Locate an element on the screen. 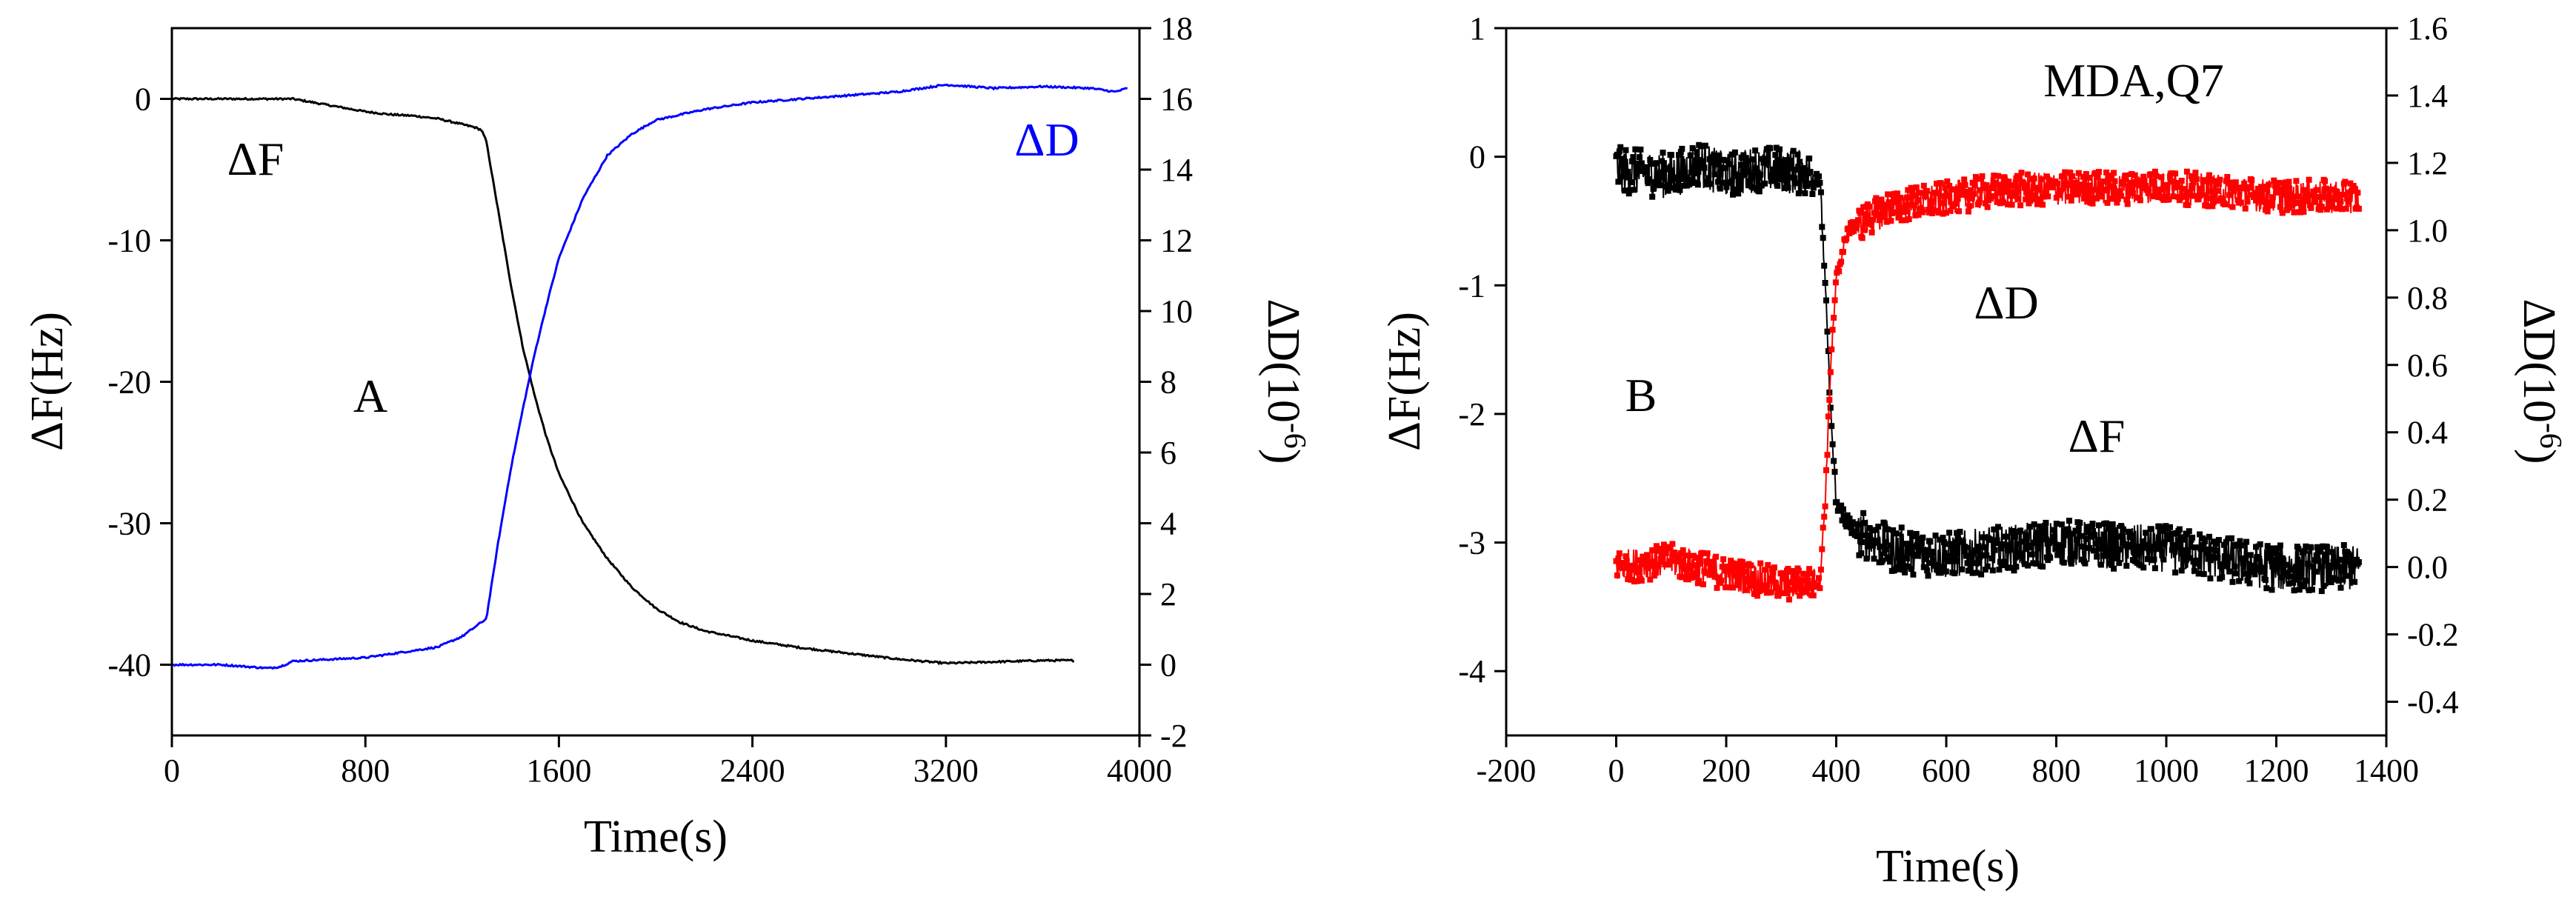  panel-b-title: MDA,Q7 is located at coordinates (2133, 80).